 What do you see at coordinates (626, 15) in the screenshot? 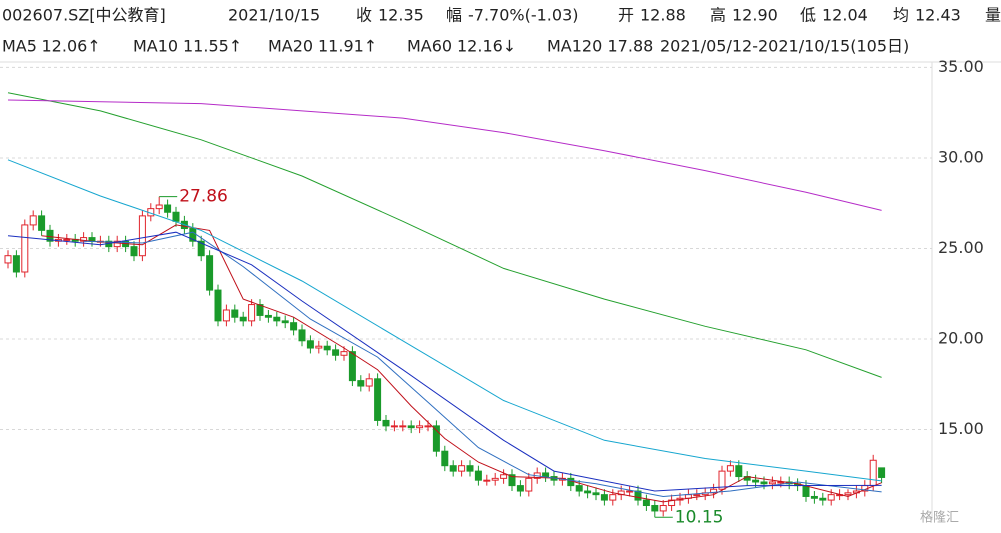
I see `quote-label: 开` at bounding box center [626, 15].